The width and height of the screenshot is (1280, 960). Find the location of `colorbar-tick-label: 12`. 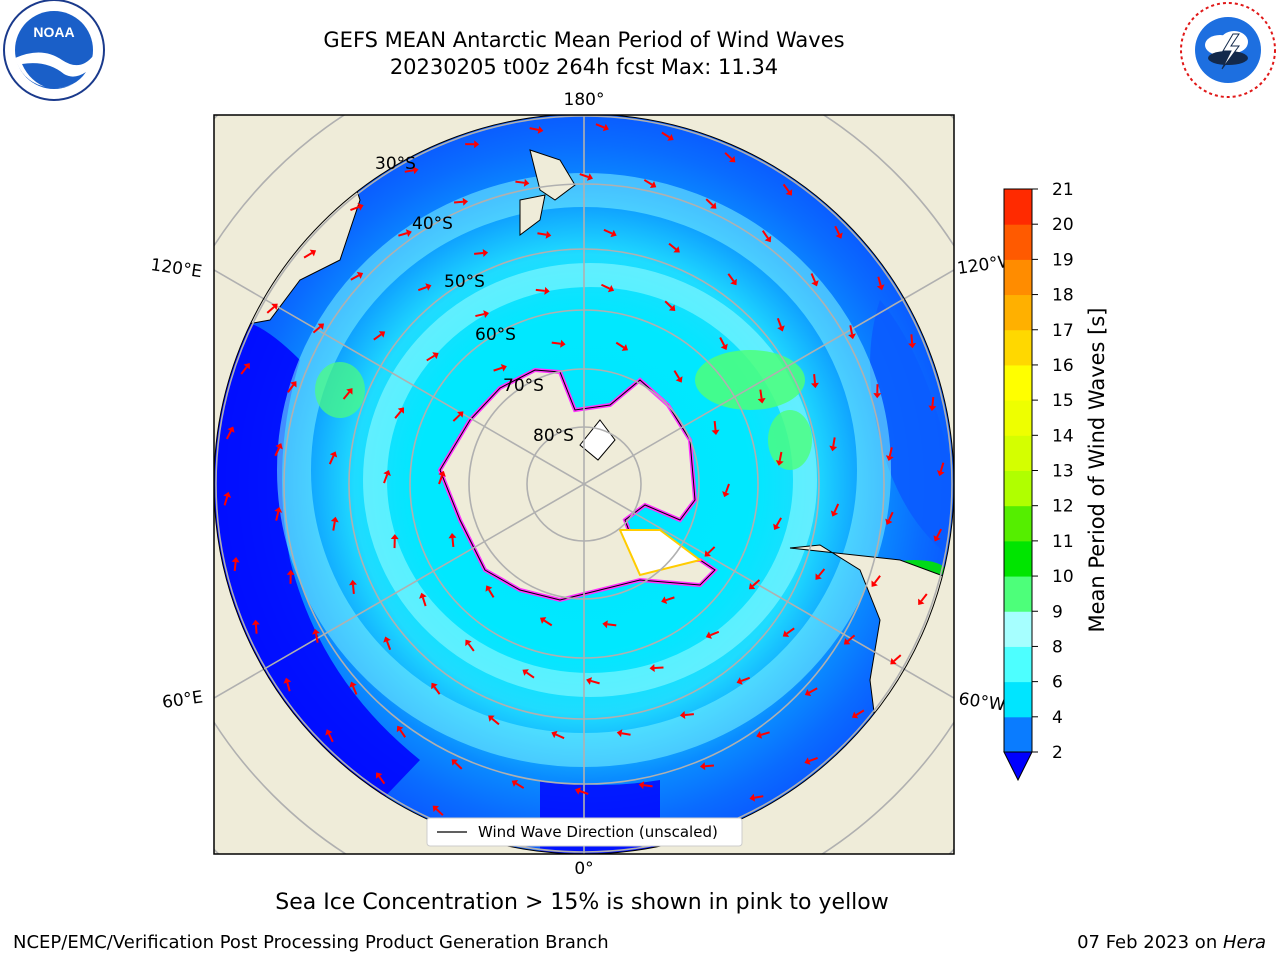

colorbar-tick-label: 12 is located at coordinates (1063, 507).